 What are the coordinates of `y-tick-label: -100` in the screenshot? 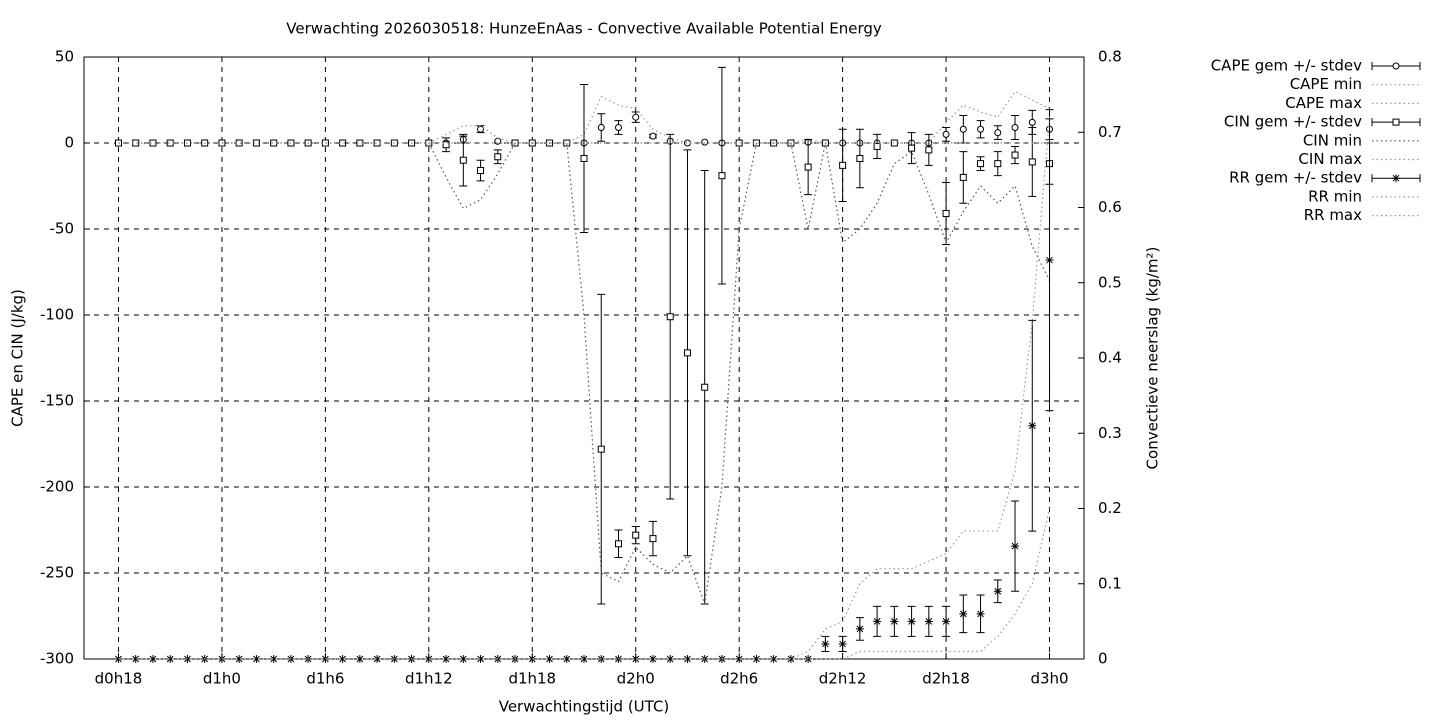 It's located at (57, 315).